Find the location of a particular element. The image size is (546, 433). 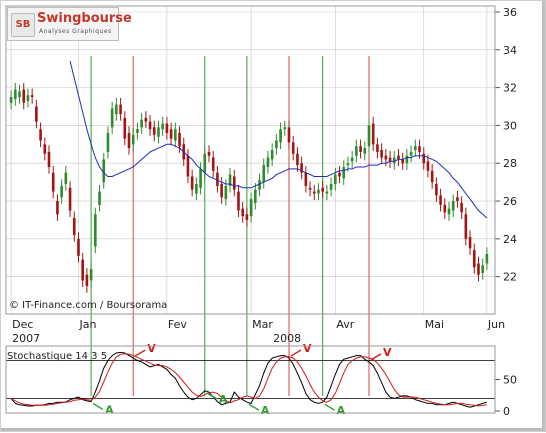

price-tick-label: 30 is located at coordinates (510, 125).